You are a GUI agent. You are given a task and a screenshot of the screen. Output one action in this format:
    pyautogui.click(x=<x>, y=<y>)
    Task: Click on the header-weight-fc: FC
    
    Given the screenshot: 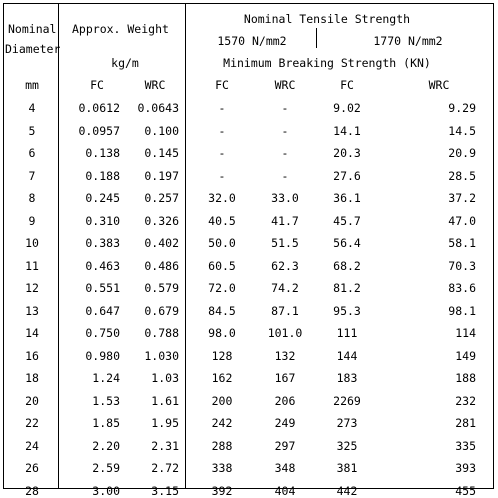 What is the action you would take?
    pyautogui.click(x=97, y=85)
    